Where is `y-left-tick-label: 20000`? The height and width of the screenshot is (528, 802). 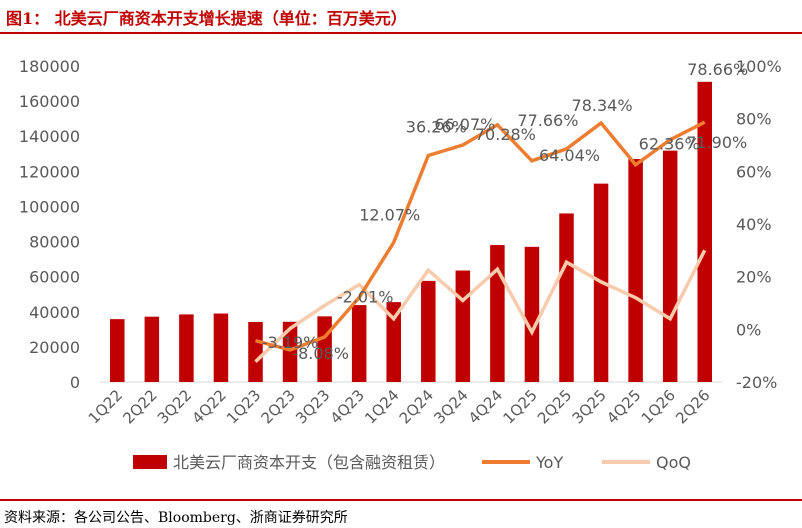
y-left-tick-label: 20000 is located at coordinates (54, 347).